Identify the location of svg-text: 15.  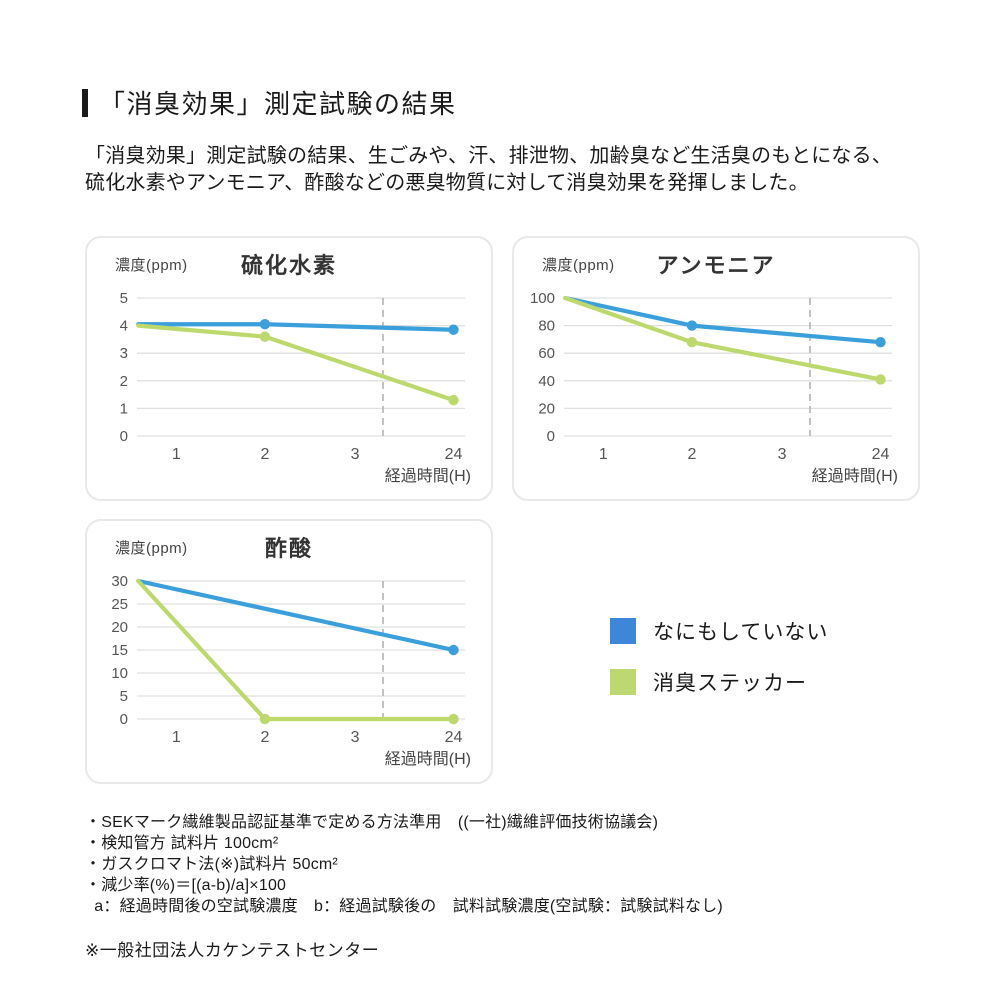
(119, 650).